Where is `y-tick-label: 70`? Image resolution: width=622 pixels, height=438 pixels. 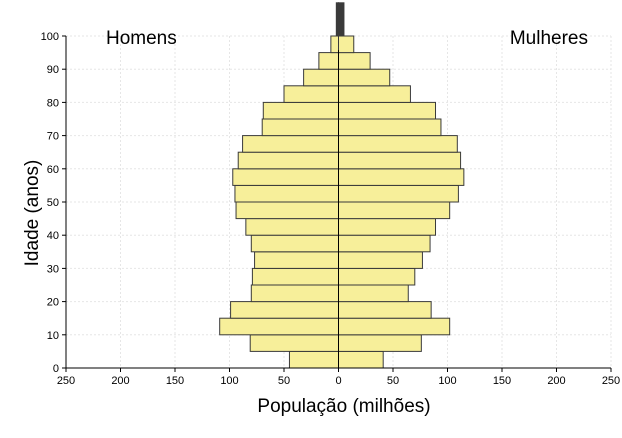 y-tick-label: 70 is located at coordinates (53, 137).